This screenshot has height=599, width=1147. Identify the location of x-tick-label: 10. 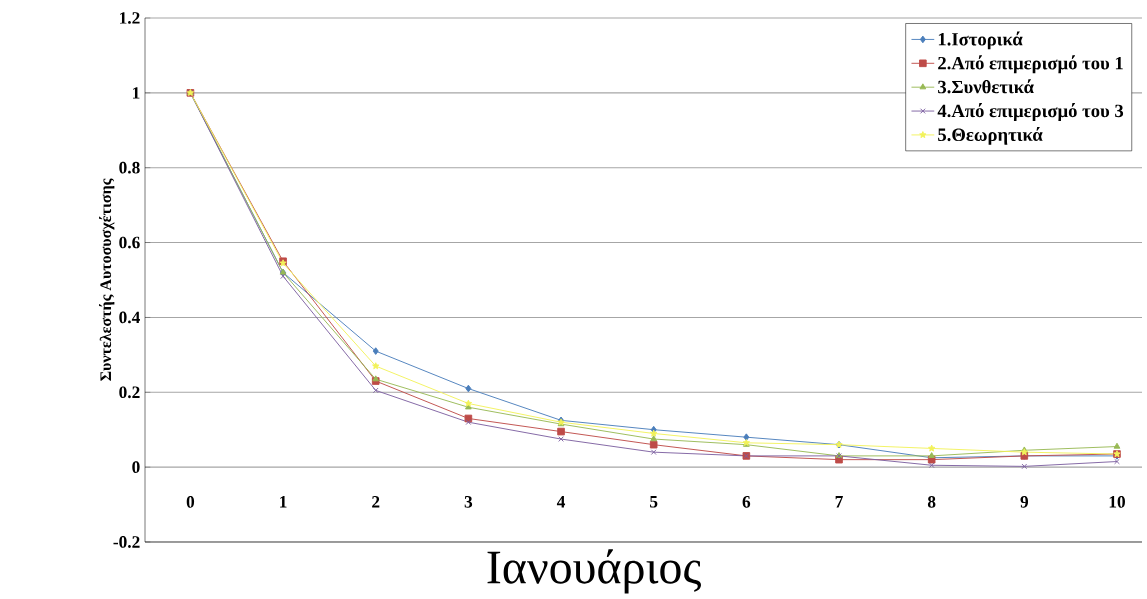
(1117, 502).